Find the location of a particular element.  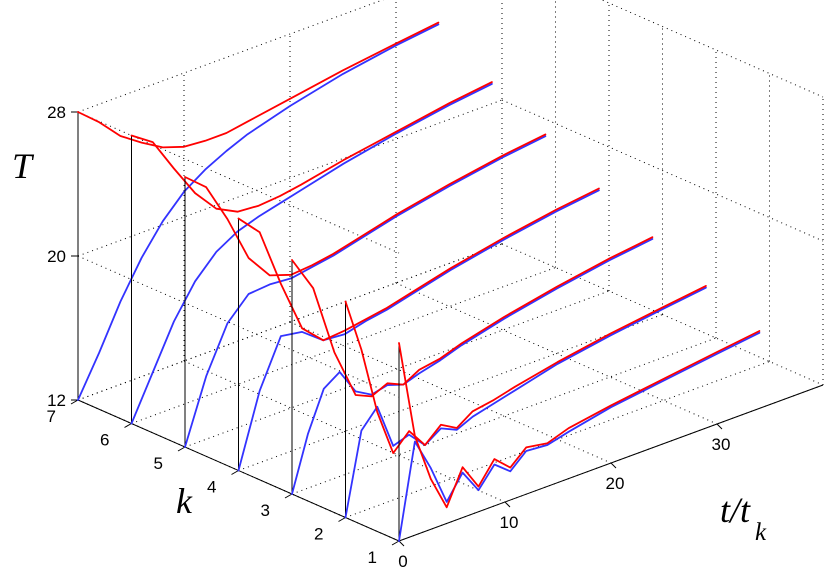

k-tick-label: 7 is located at coordinates (51, 416).